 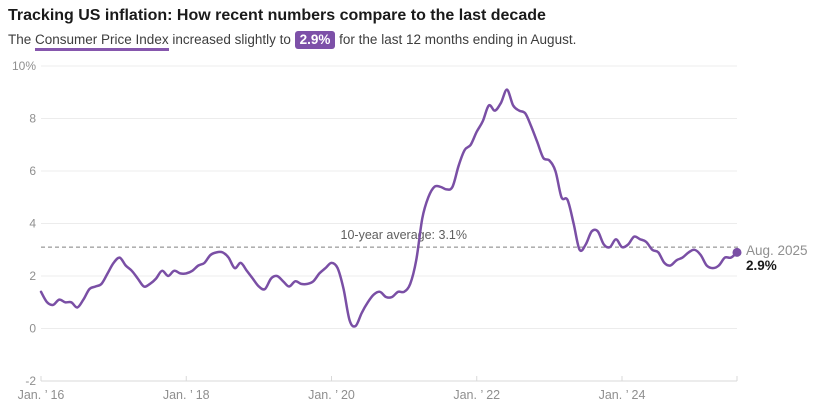 What do you see at coordinates (231, 39) in the screenshot?
I see `subtitle-mid: increased slightly to` at bounding box center [231, 39].